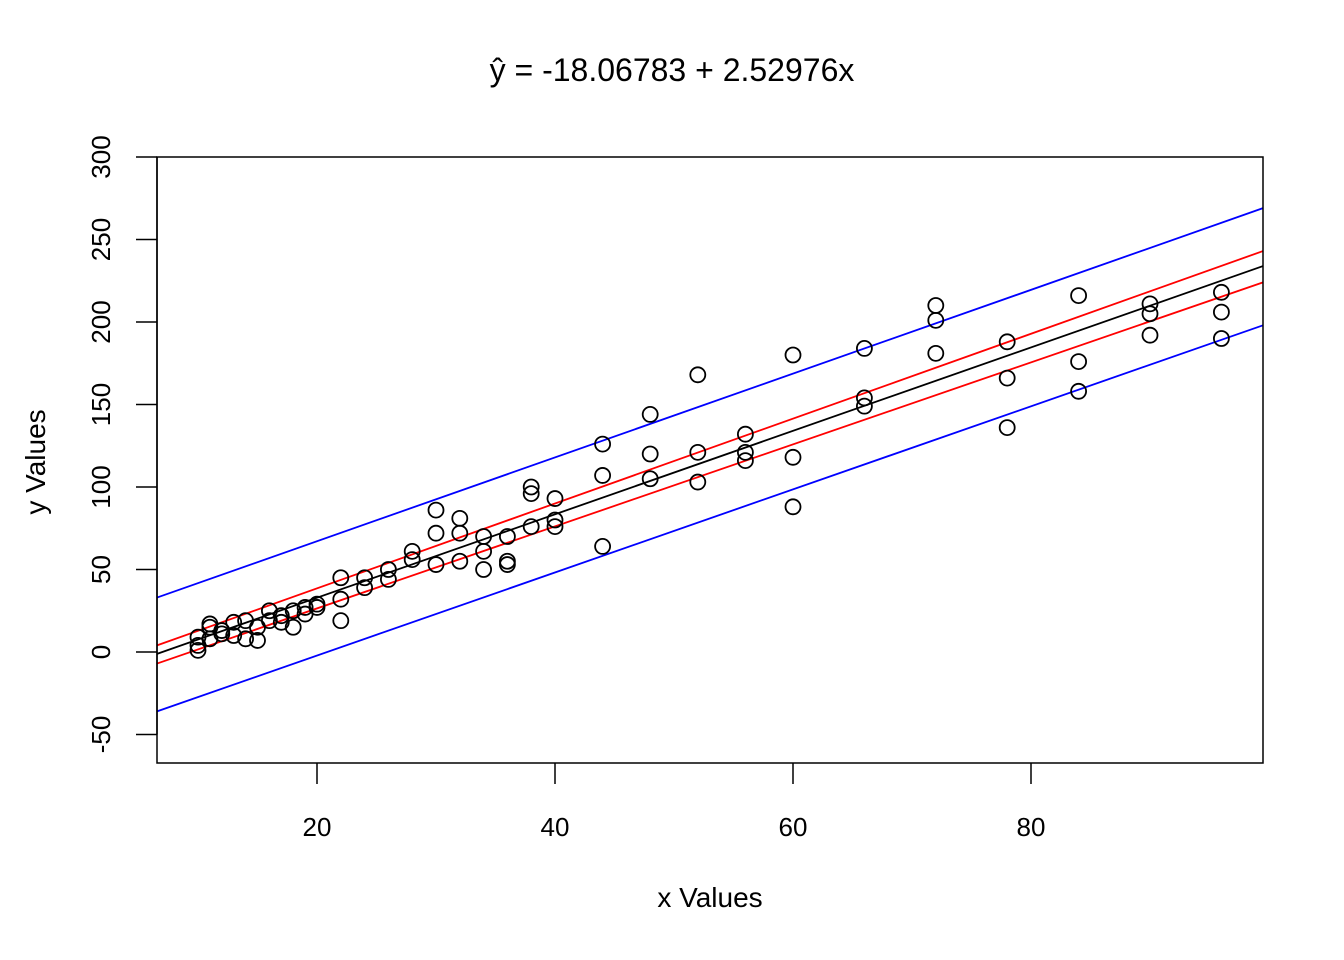 This screenshot has width=1344, height=960. What do you see at coordinates (674, 802) in the screenshot?
I see `x-axis: 20 40 60 80` at bounding box center [674, 802].